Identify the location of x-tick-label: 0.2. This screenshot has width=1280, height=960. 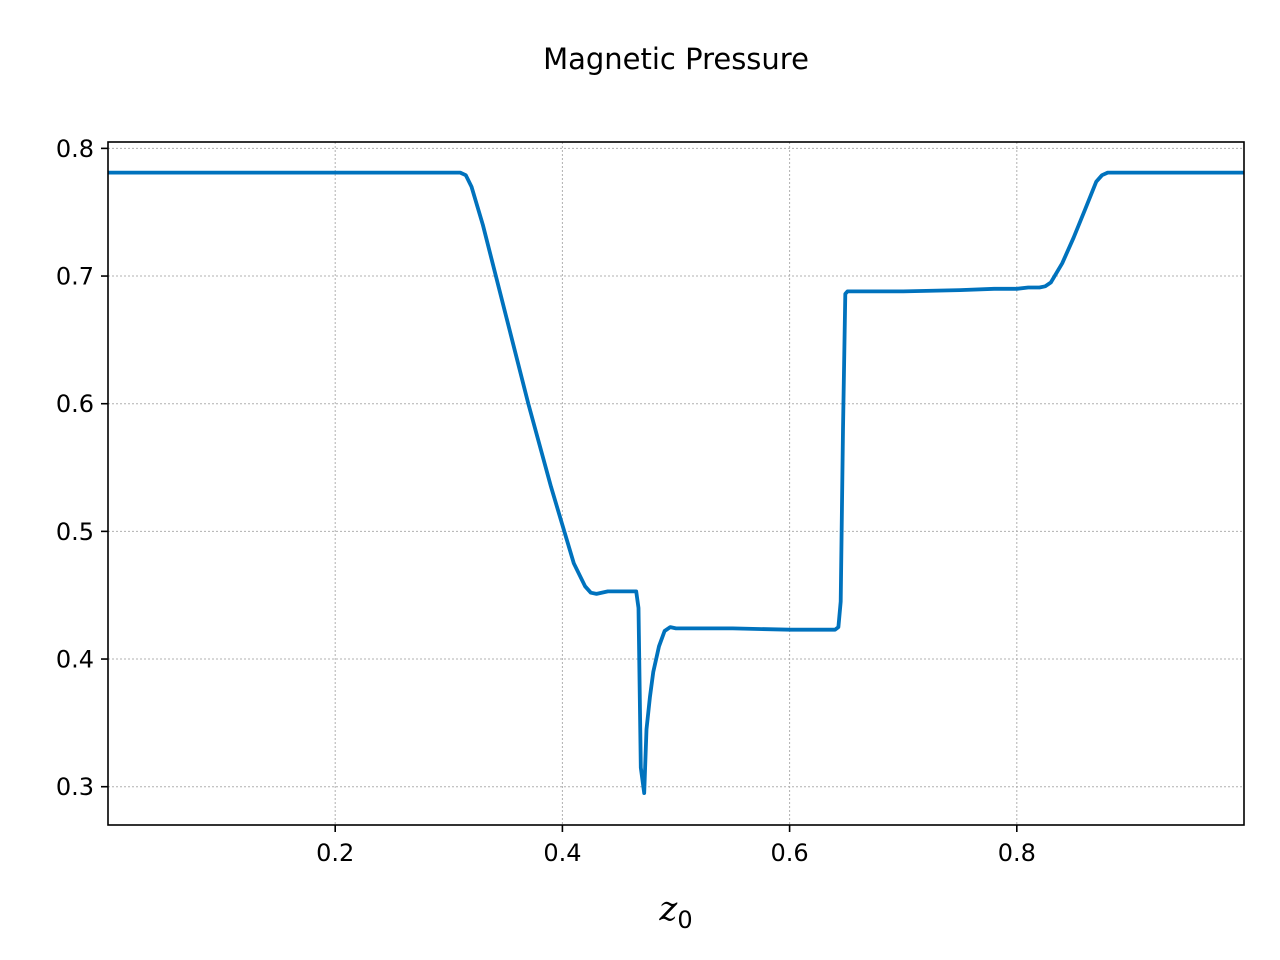
(335, 853).